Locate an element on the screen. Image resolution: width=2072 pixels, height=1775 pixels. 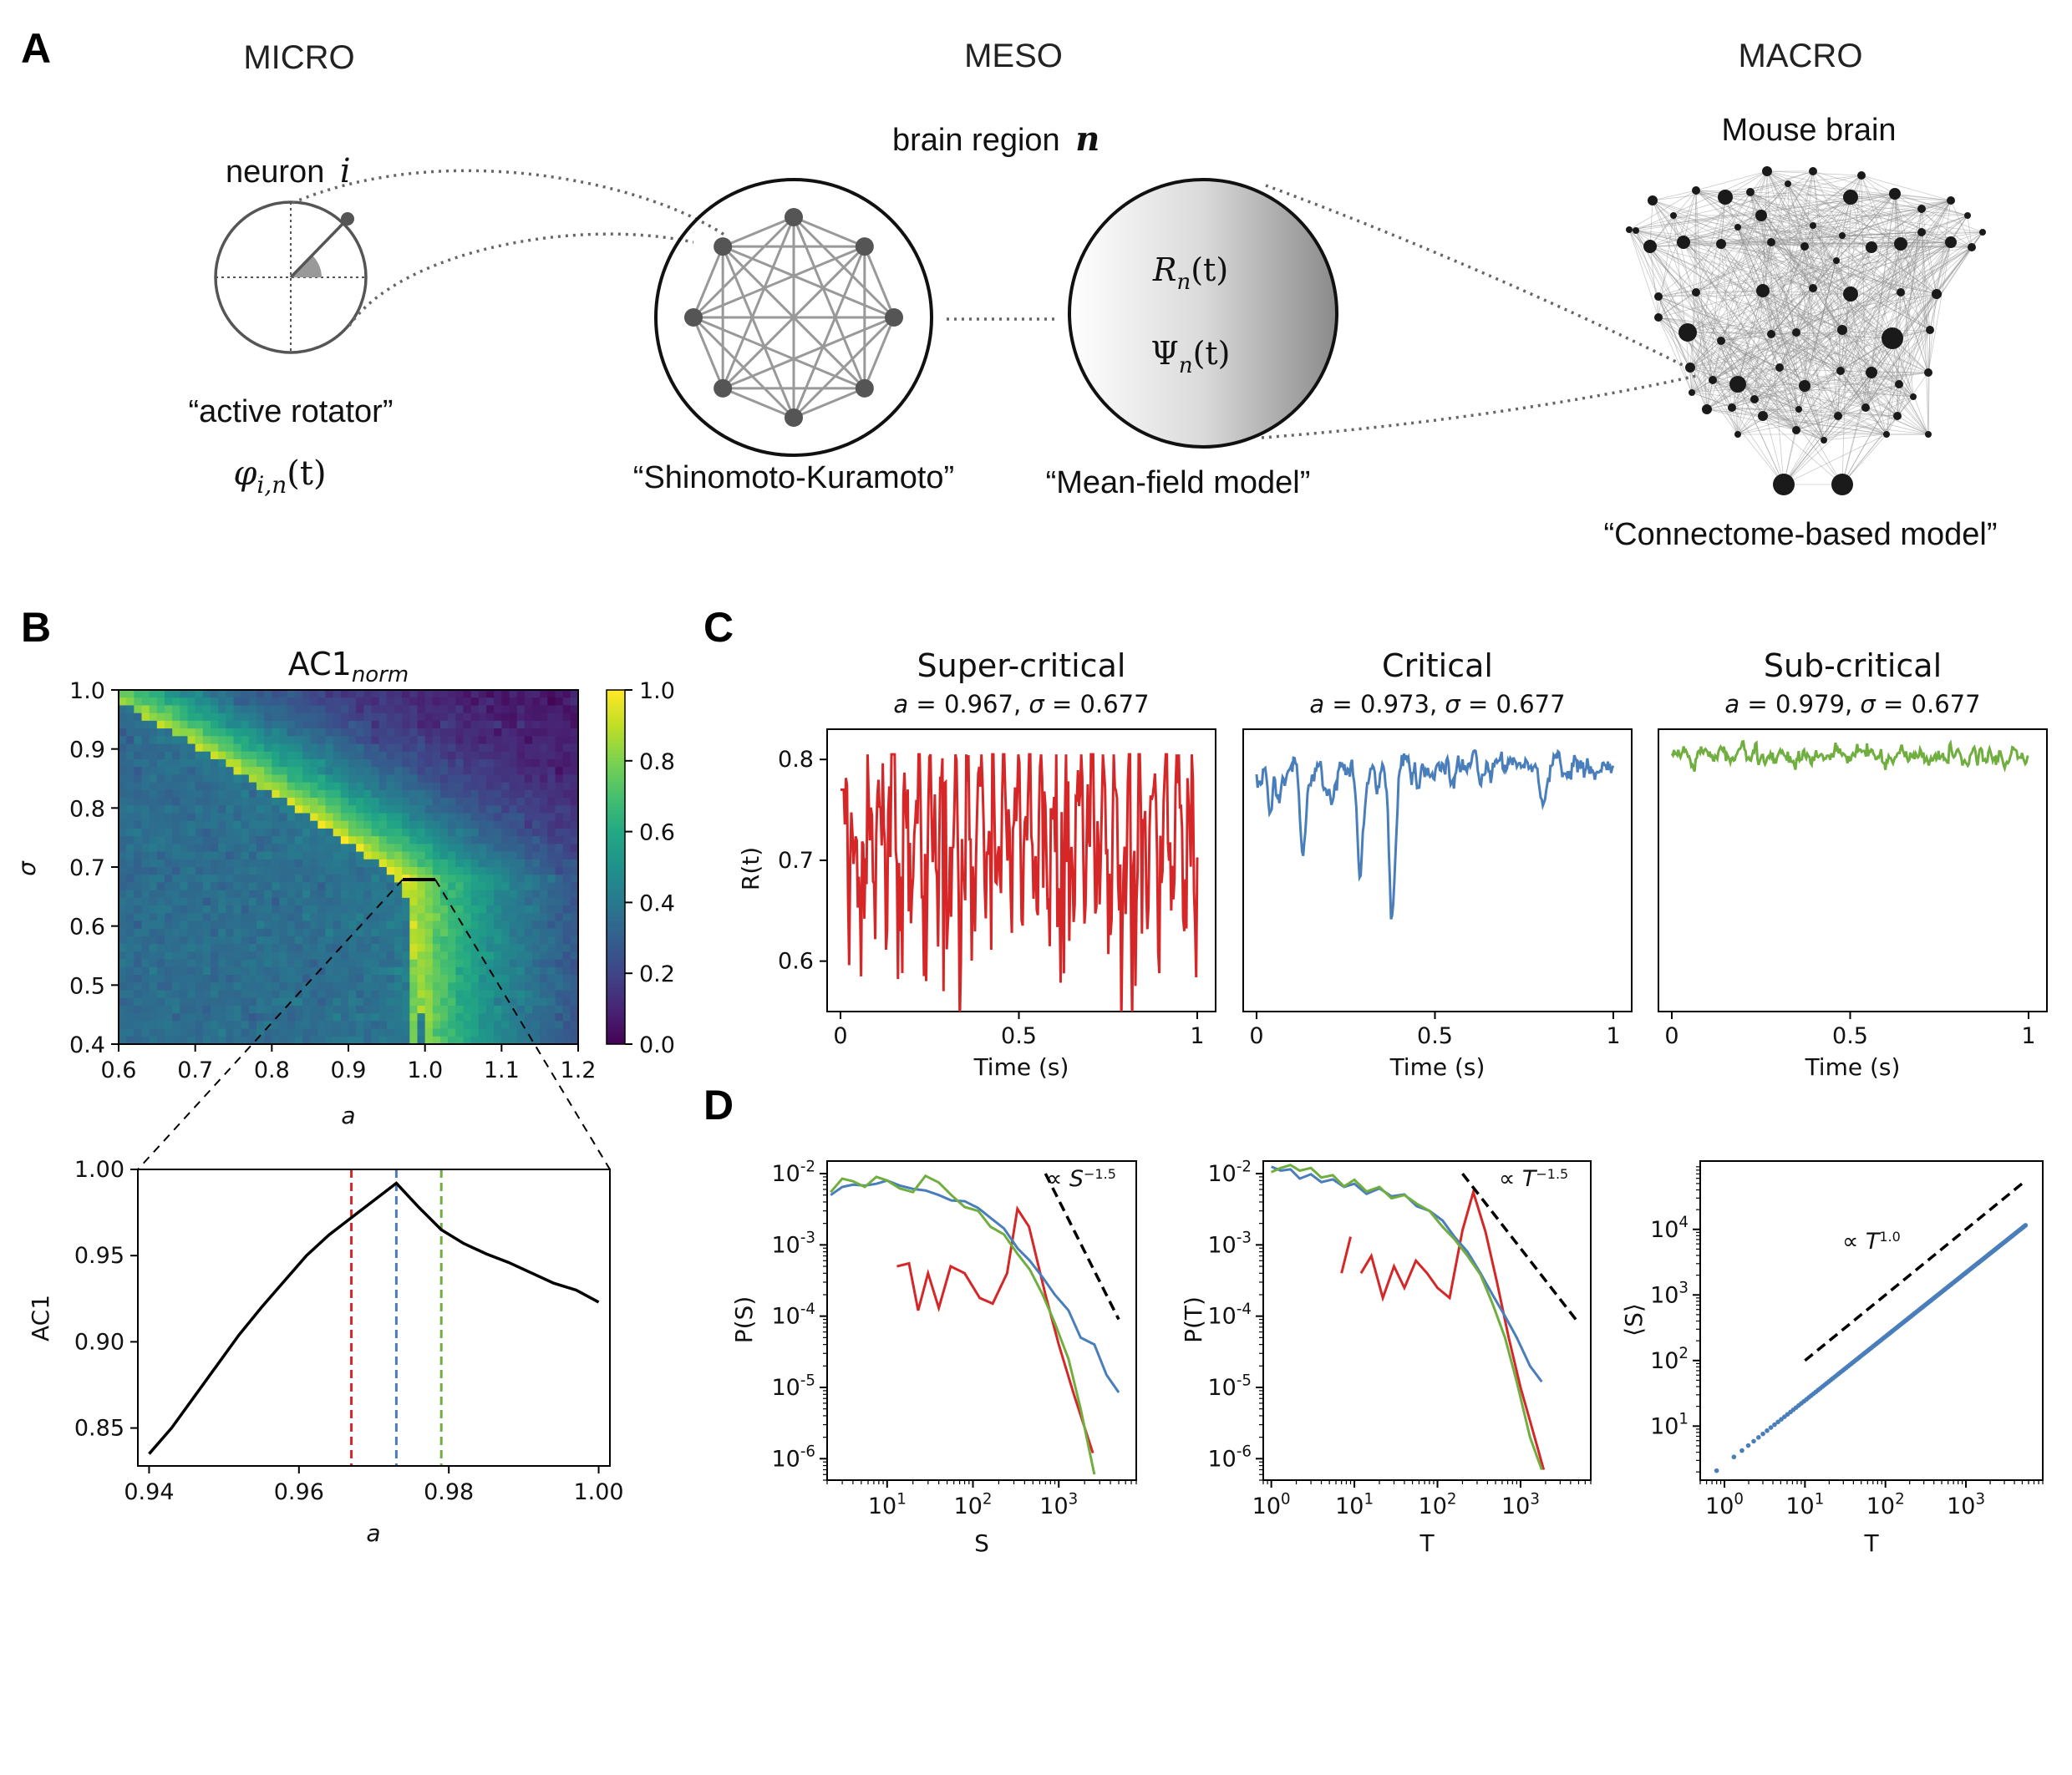
heatmap-ytick-label: 0.6 is located at coordinates (87, 928).